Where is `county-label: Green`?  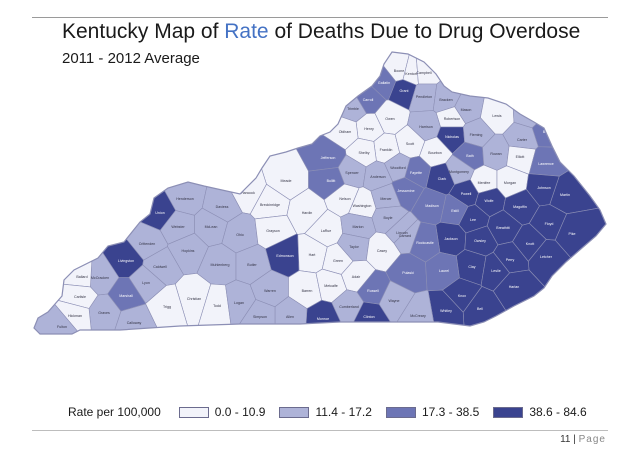 county-label: Green is located at coordinates (338, 261).